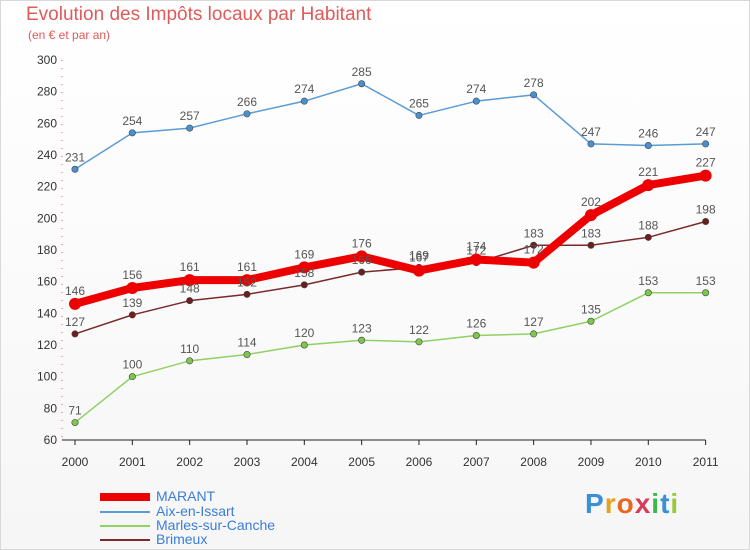 The image size is (750, 550). Describe the element at coordinates (648, 134) in the screenshot. I see `data-label-aix-en-issart: 246` at that location.